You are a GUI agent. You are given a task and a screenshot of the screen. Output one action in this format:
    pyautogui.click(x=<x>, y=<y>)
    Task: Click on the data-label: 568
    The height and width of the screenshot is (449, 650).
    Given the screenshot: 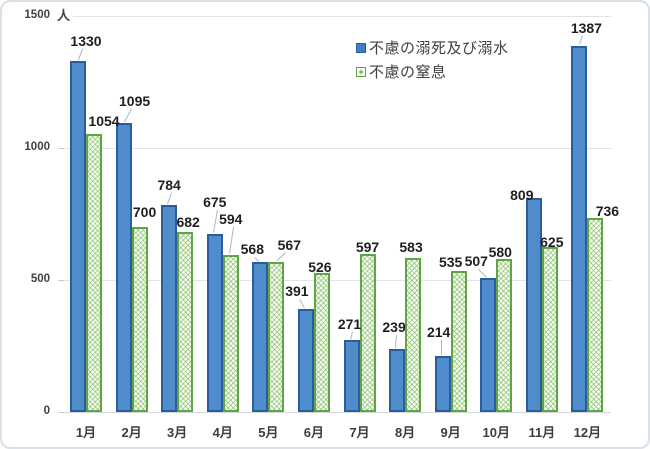 What is the action you would take?
    pyautogui.click(x=252, y=249)
    